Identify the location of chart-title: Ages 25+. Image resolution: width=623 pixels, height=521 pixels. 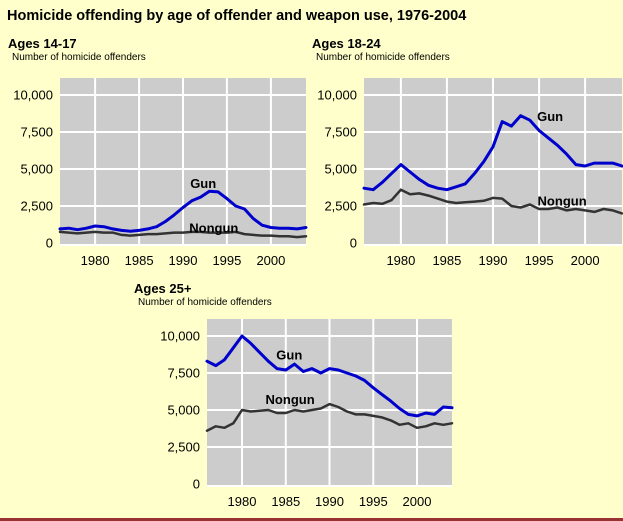
(163, 288).